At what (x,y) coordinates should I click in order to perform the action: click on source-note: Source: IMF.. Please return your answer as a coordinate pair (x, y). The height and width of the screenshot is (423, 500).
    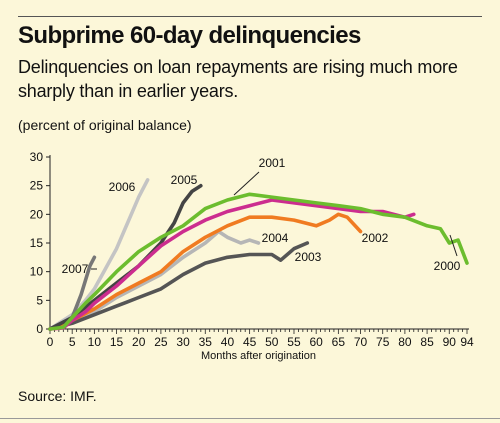
    Looking at the image, I should click on (57, 396).